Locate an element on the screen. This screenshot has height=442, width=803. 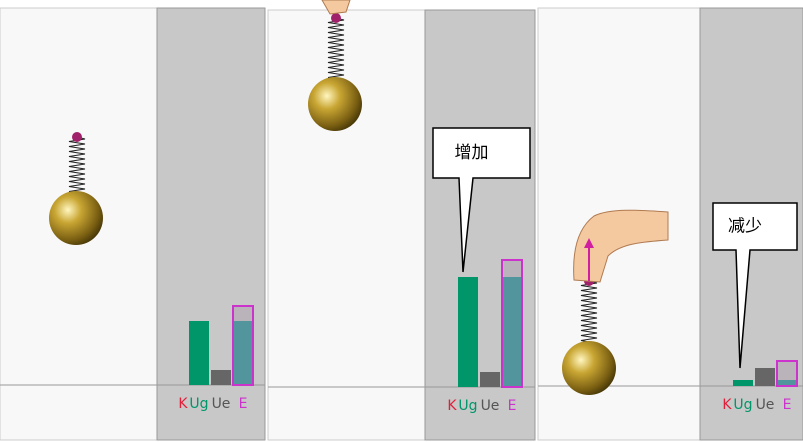
force-arrow-head is located at coordinates (589, 243).